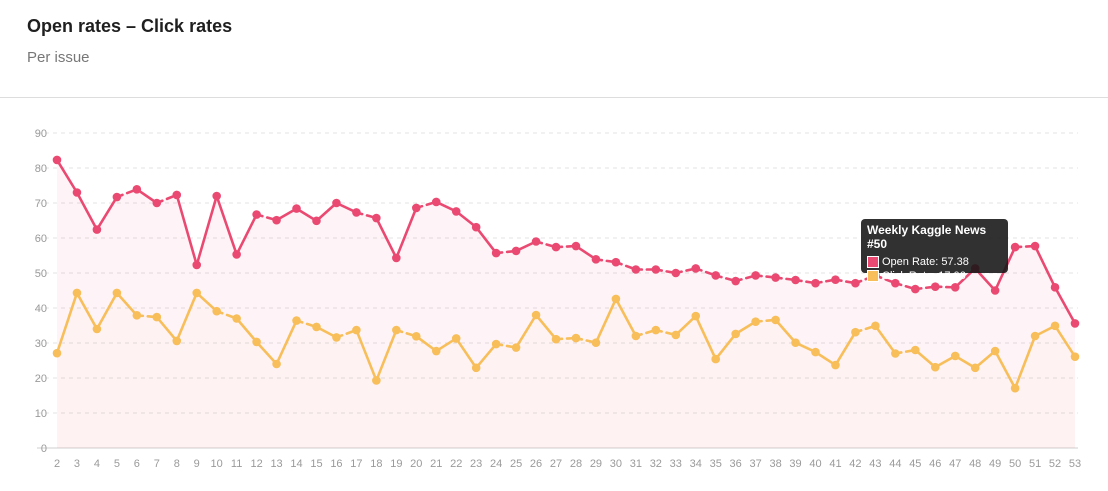 Image resolution: width=1108 pixels, height=491 pixels. I want to click on x-tick-label: 8, so click(177, 464).